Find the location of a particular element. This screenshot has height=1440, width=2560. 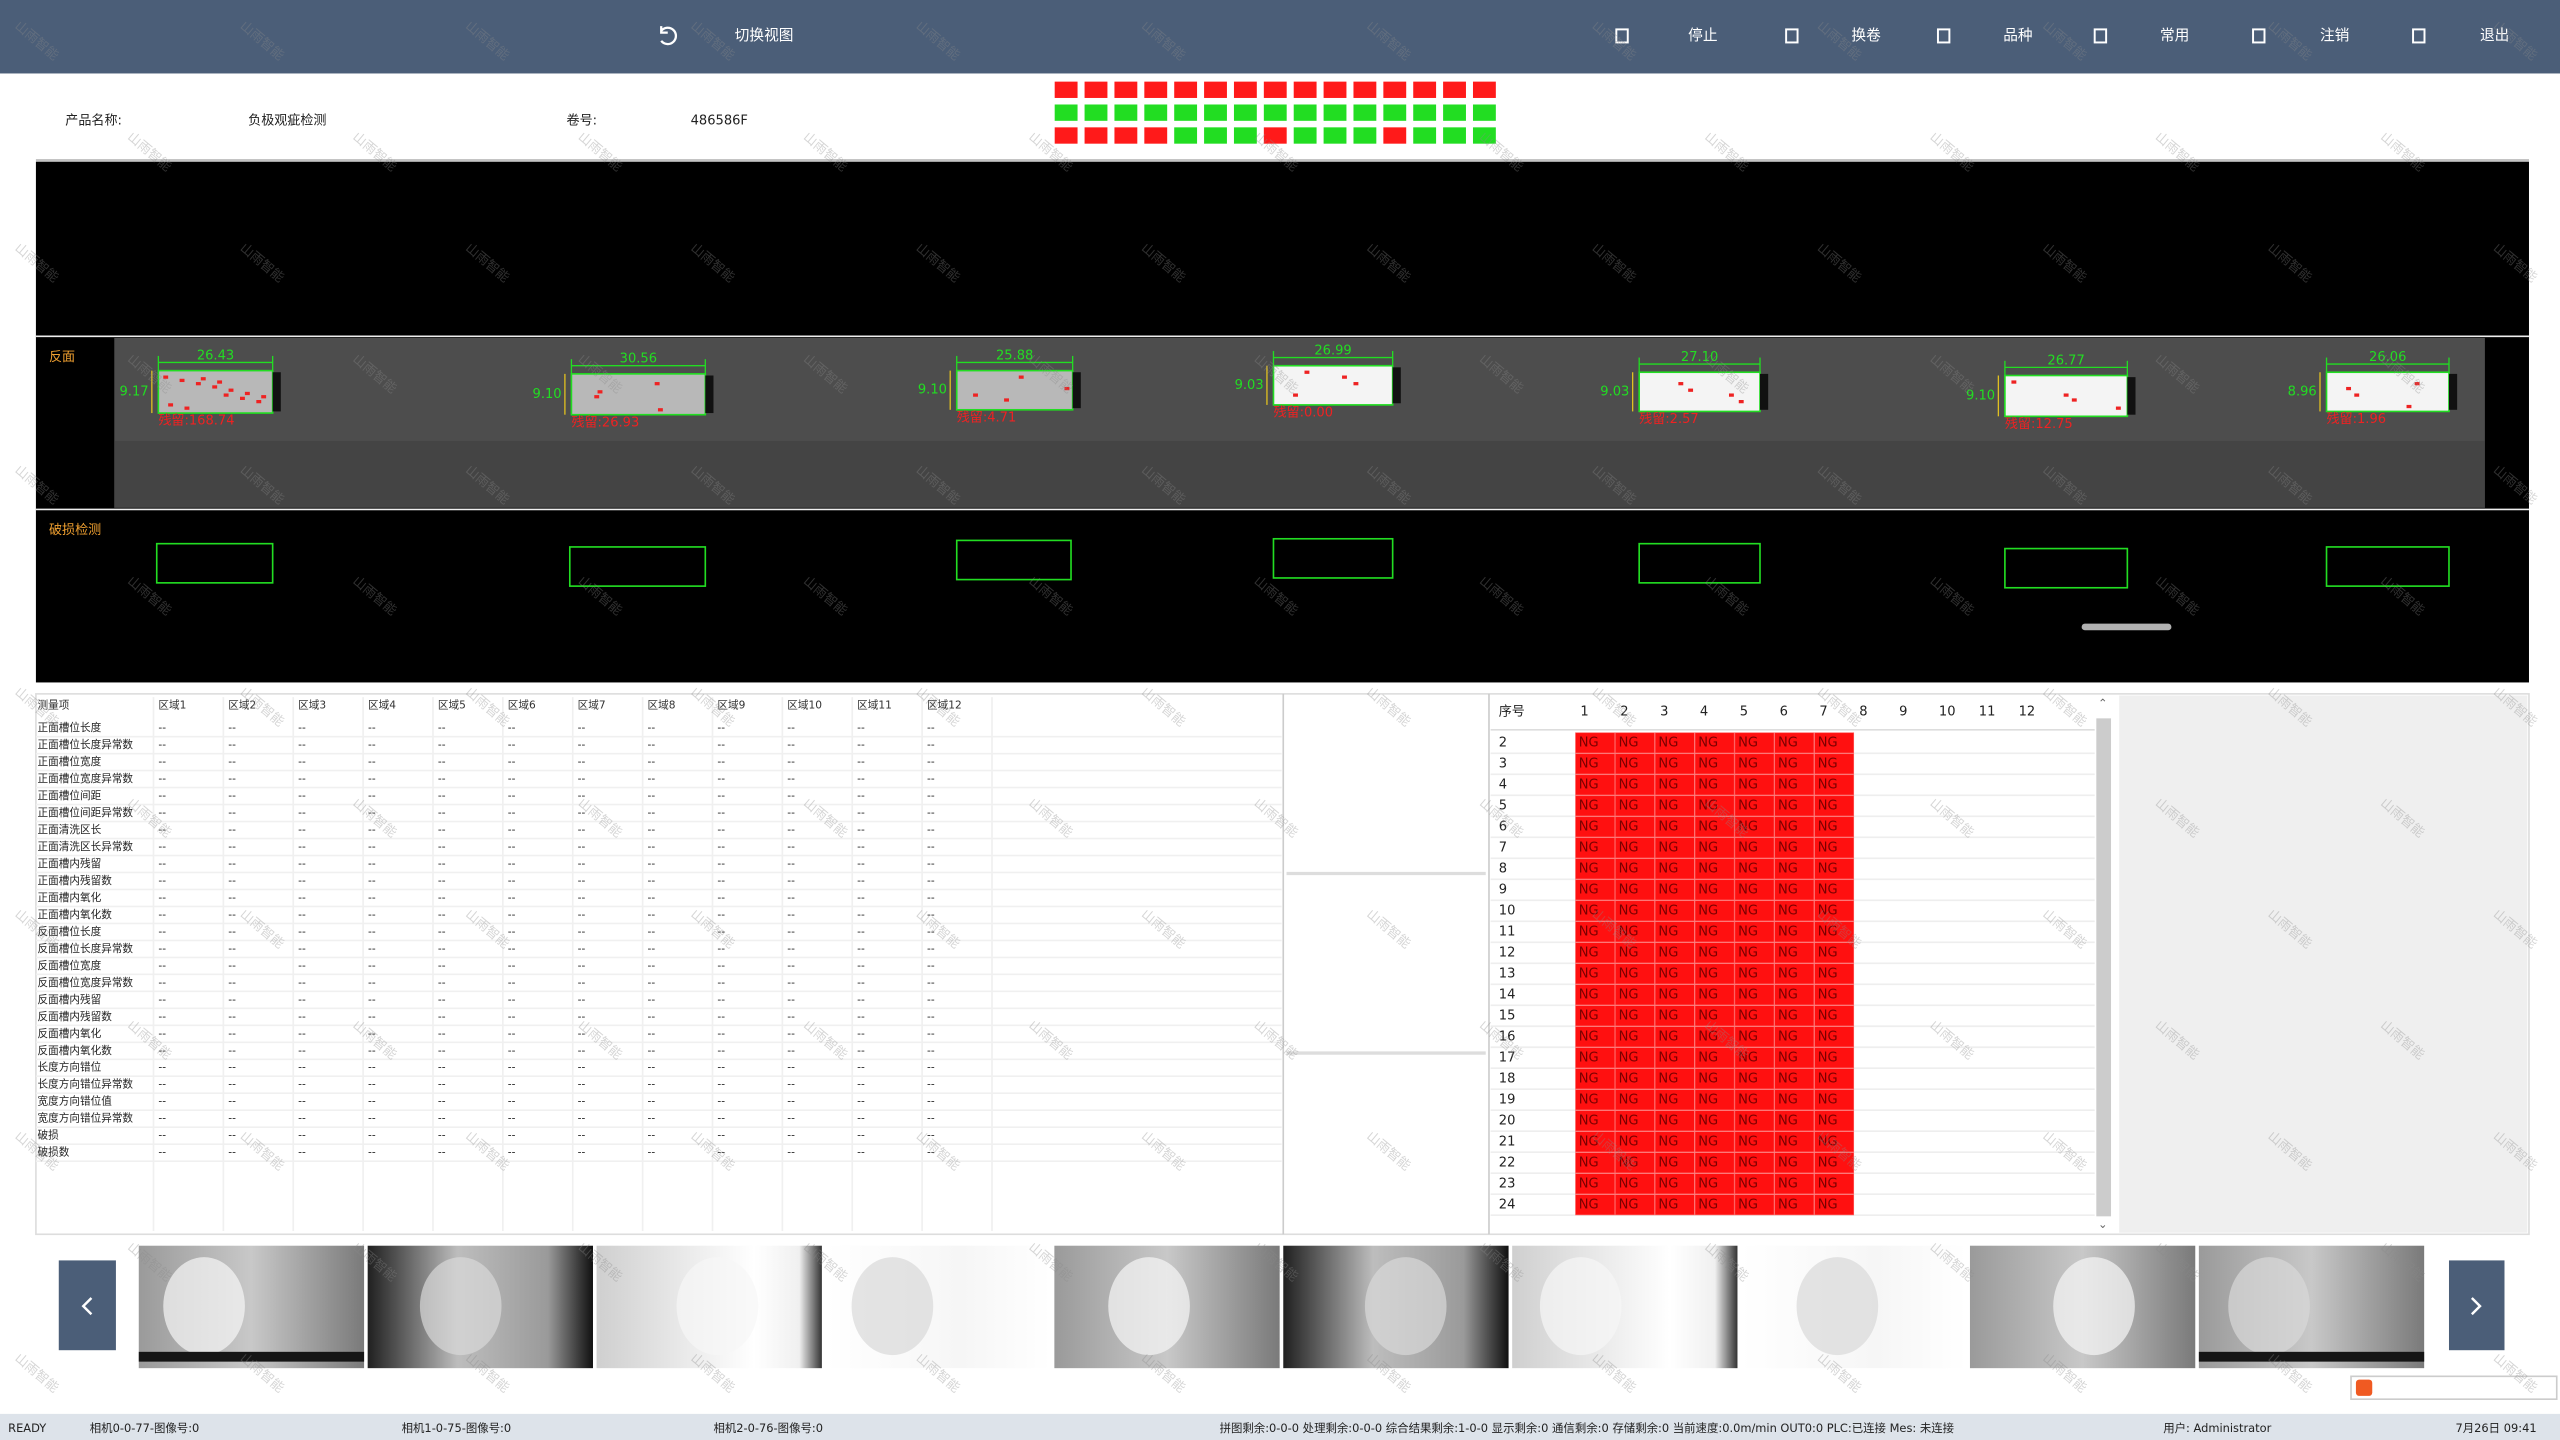

next-button is located at coordinates (2476, 1305).